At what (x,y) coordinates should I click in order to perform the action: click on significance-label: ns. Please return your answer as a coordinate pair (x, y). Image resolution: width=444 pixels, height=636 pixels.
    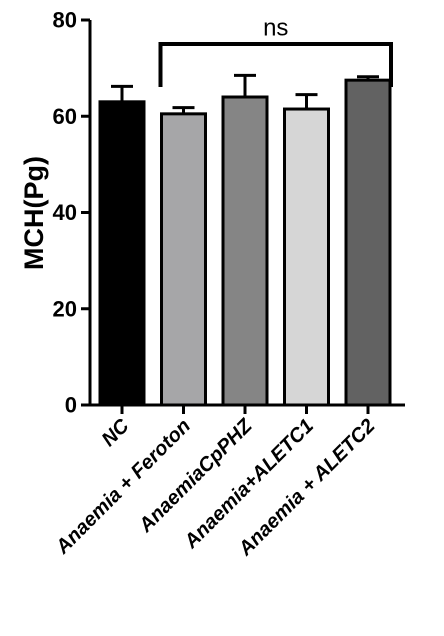
    Looking at the image, I should click on (275, 28).